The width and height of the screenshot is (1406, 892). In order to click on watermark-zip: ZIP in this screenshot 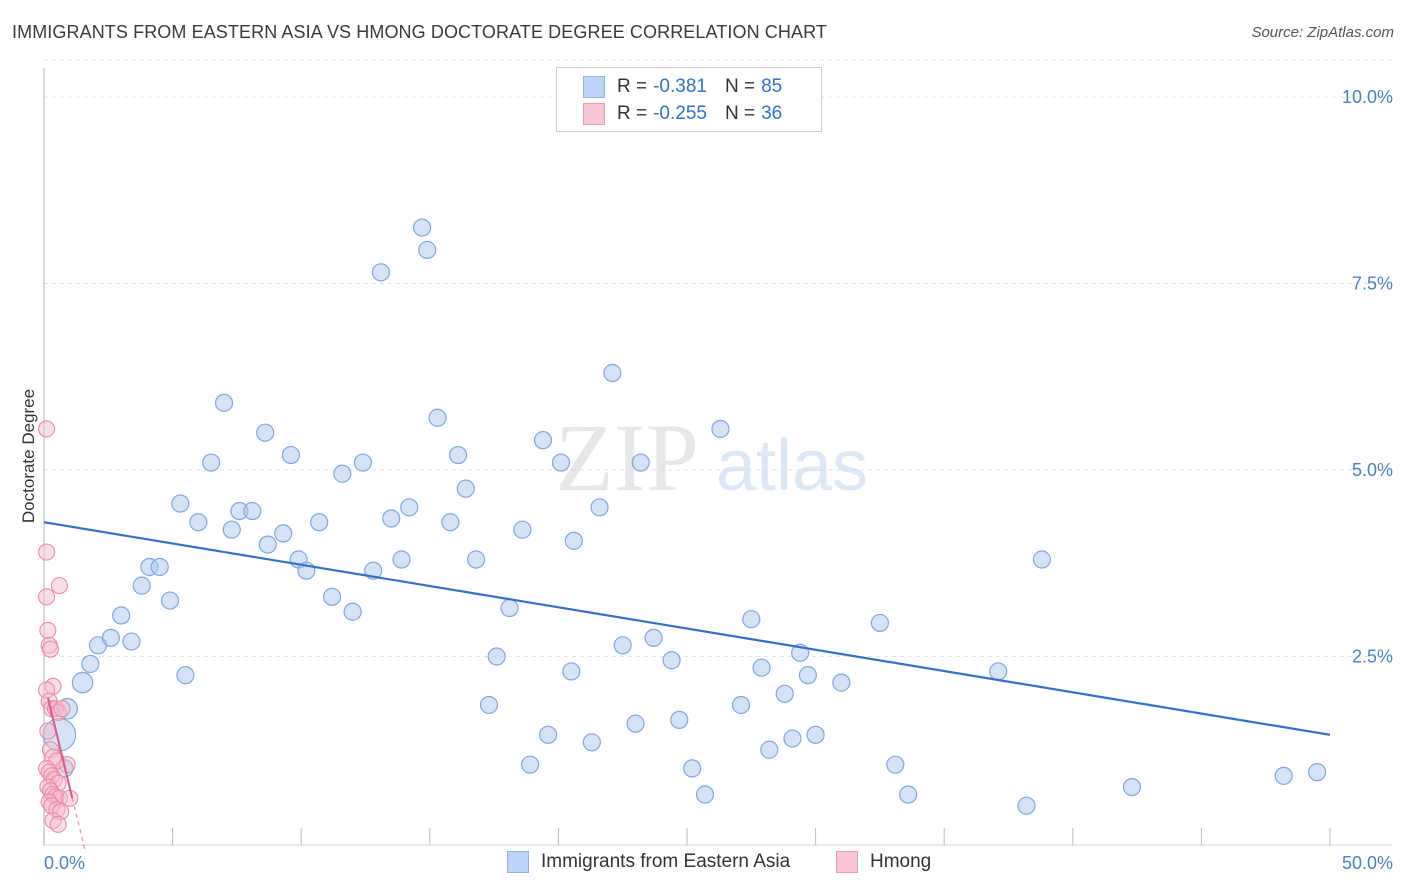, I will do `click(627, 457)`.